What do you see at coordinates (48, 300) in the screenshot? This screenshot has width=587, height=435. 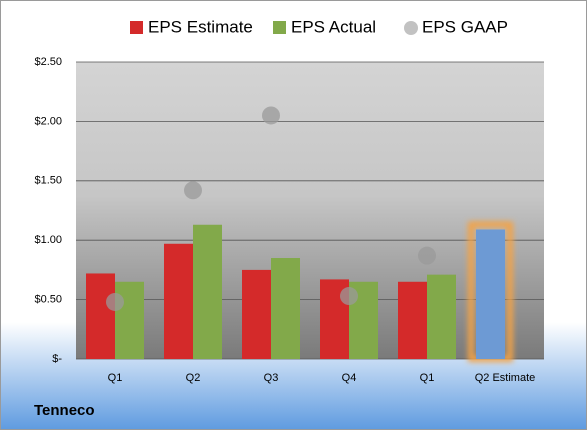 I see `y-tick-label: $0.50` at bounding box center [48, 300].